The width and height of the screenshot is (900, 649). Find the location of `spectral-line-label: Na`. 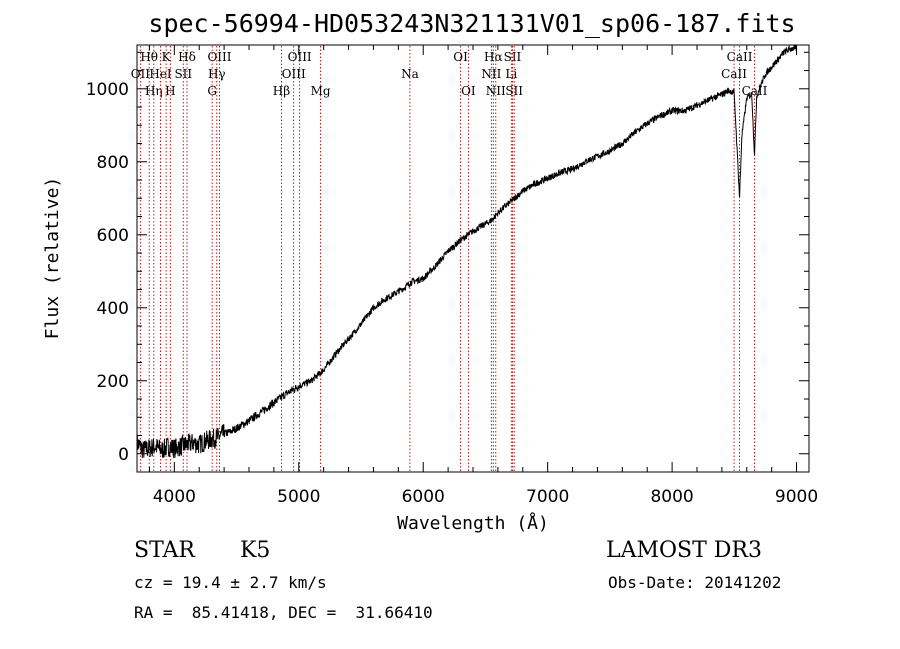

spectral-line-label: Na is located at coordinates (410, 74).